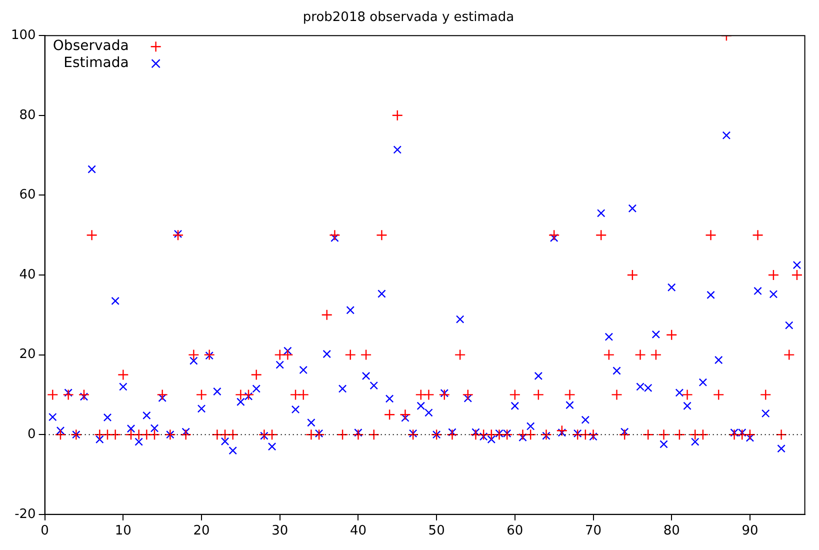 Image resolution: width=819 pixels, height=550 pixels. Describe the element at coordinates (96, 63) in the screenshot. I see `legend-label: Estimada` at that location.